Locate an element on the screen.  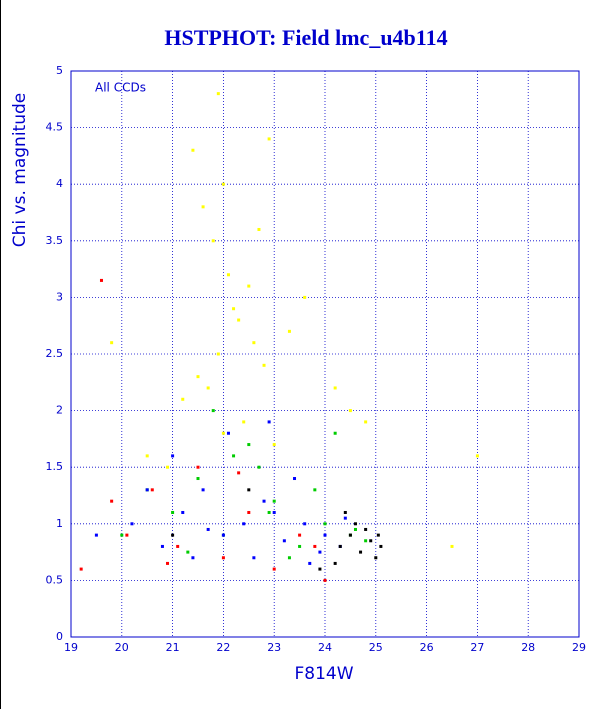
y-tick-label: 2 is located at coordinates (59, 410).